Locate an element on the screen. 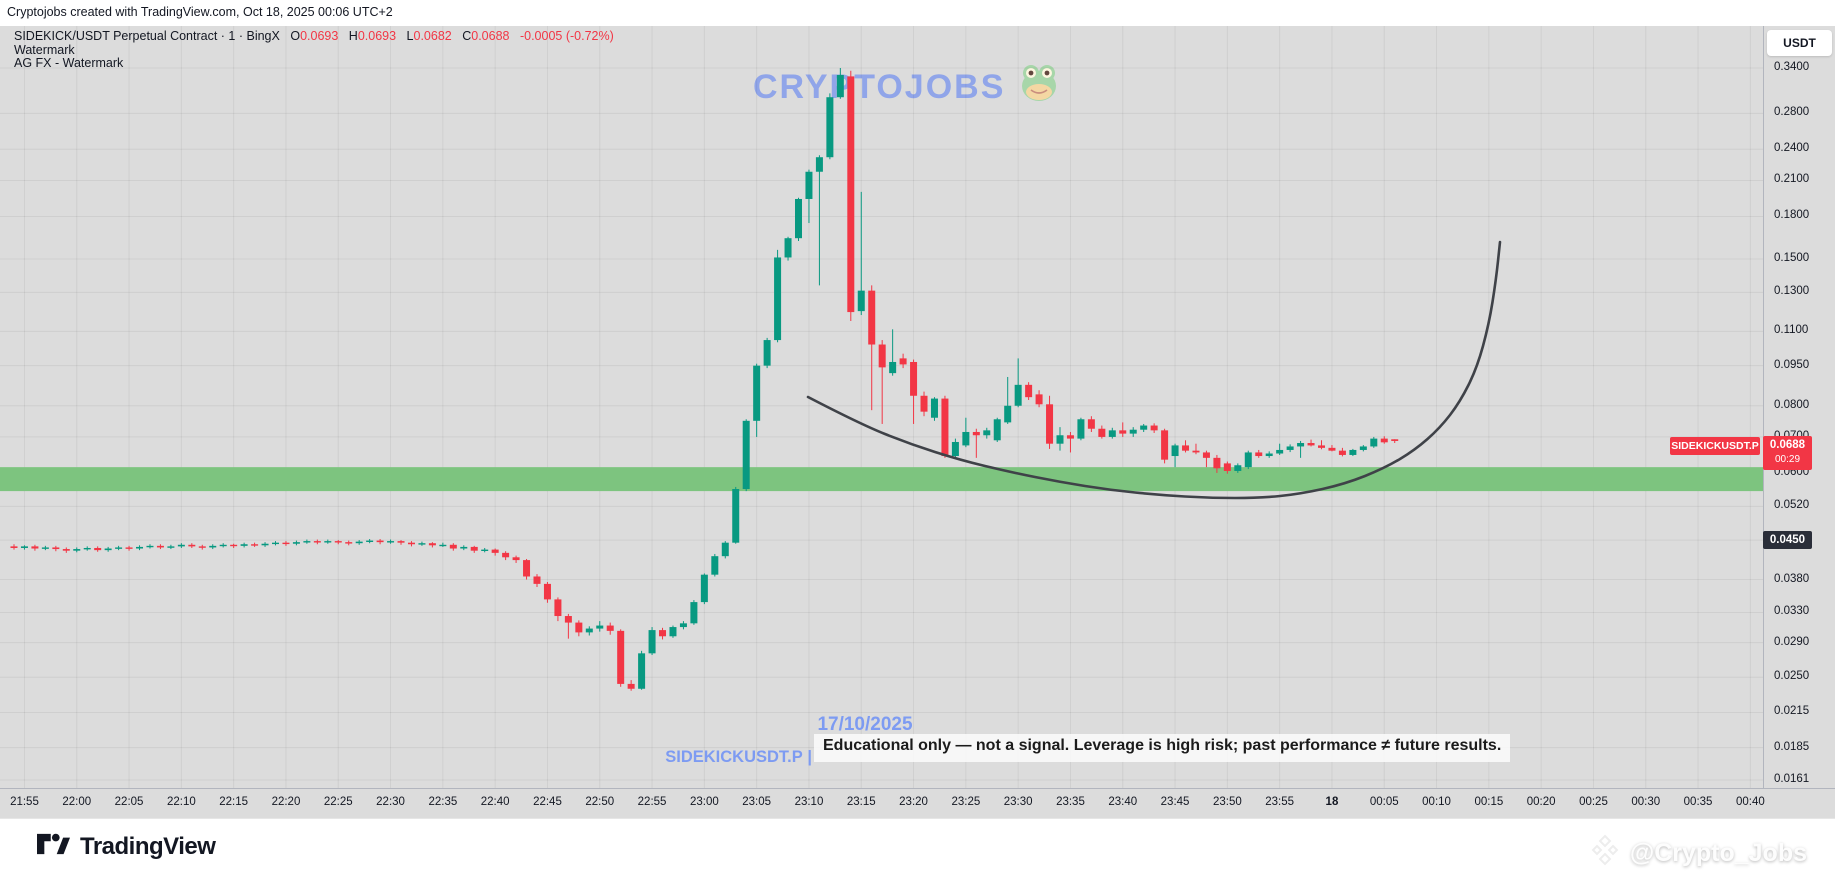  time-tick-label: 22:30 is located at coordinates (390, 802).